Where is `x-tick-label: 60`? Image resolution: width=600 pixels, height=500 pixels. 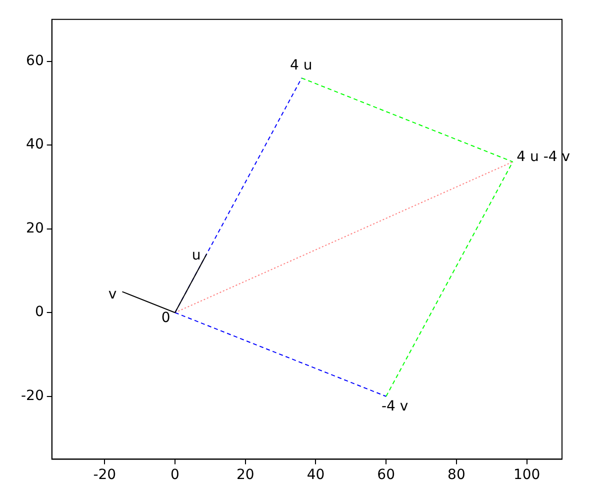
x-tick-label: 60 is located at coordinates (386, 475).